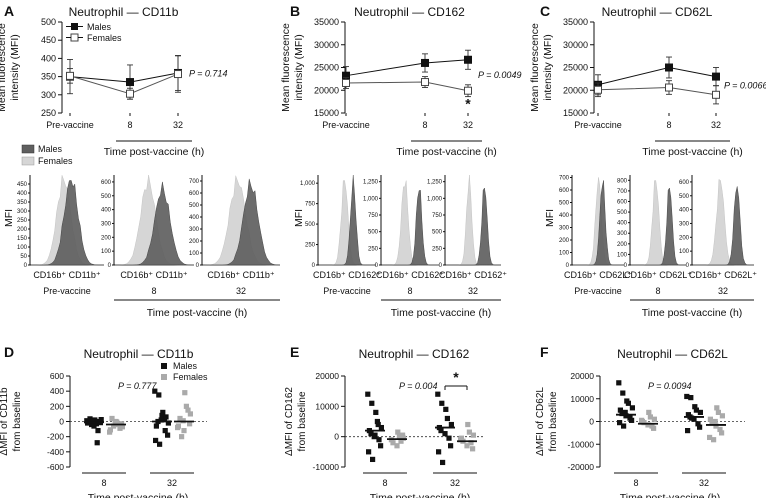 This screenshot has height=498, width=766. What do you see at coordinates (347, 291) in the screenshot?
I see `hist-time-label: Pre-vaccine` at bounding box center [347, 291].